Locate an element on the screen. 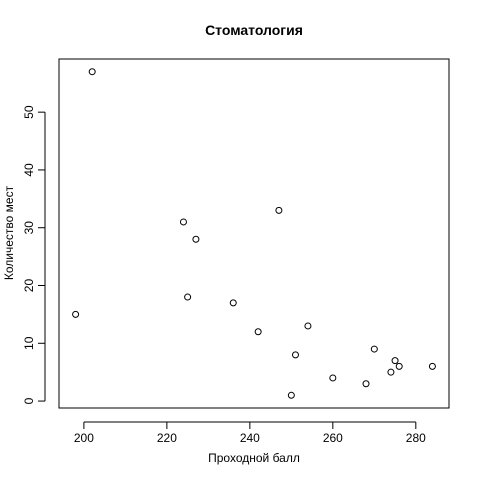 This screenshot has width=480, height=480. y-tick-label: 0 is located at coordinates (29, 400).